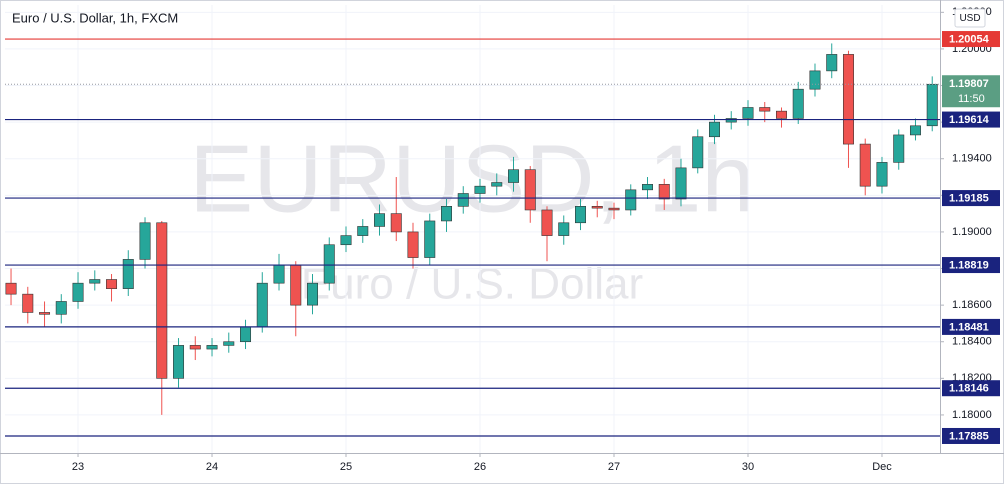  Describe the element at coordinates (972, 159) in the screenshot. I see `y-tick-label: 1.19400` at that location.